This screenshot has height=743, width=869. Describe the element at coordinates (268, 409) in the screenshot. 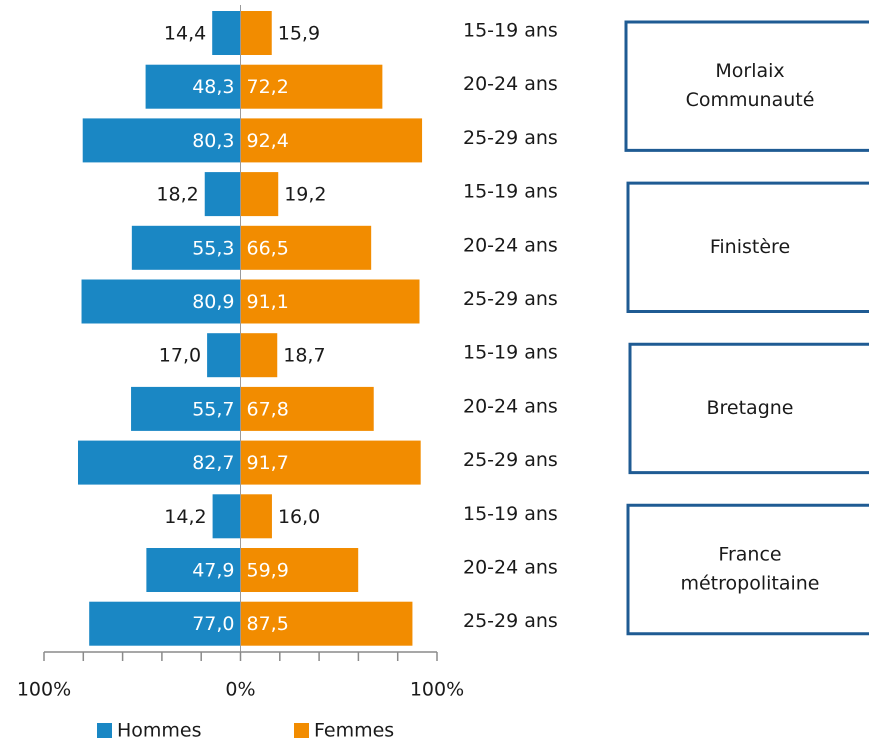

I see `value-label: 67,8` at that location.